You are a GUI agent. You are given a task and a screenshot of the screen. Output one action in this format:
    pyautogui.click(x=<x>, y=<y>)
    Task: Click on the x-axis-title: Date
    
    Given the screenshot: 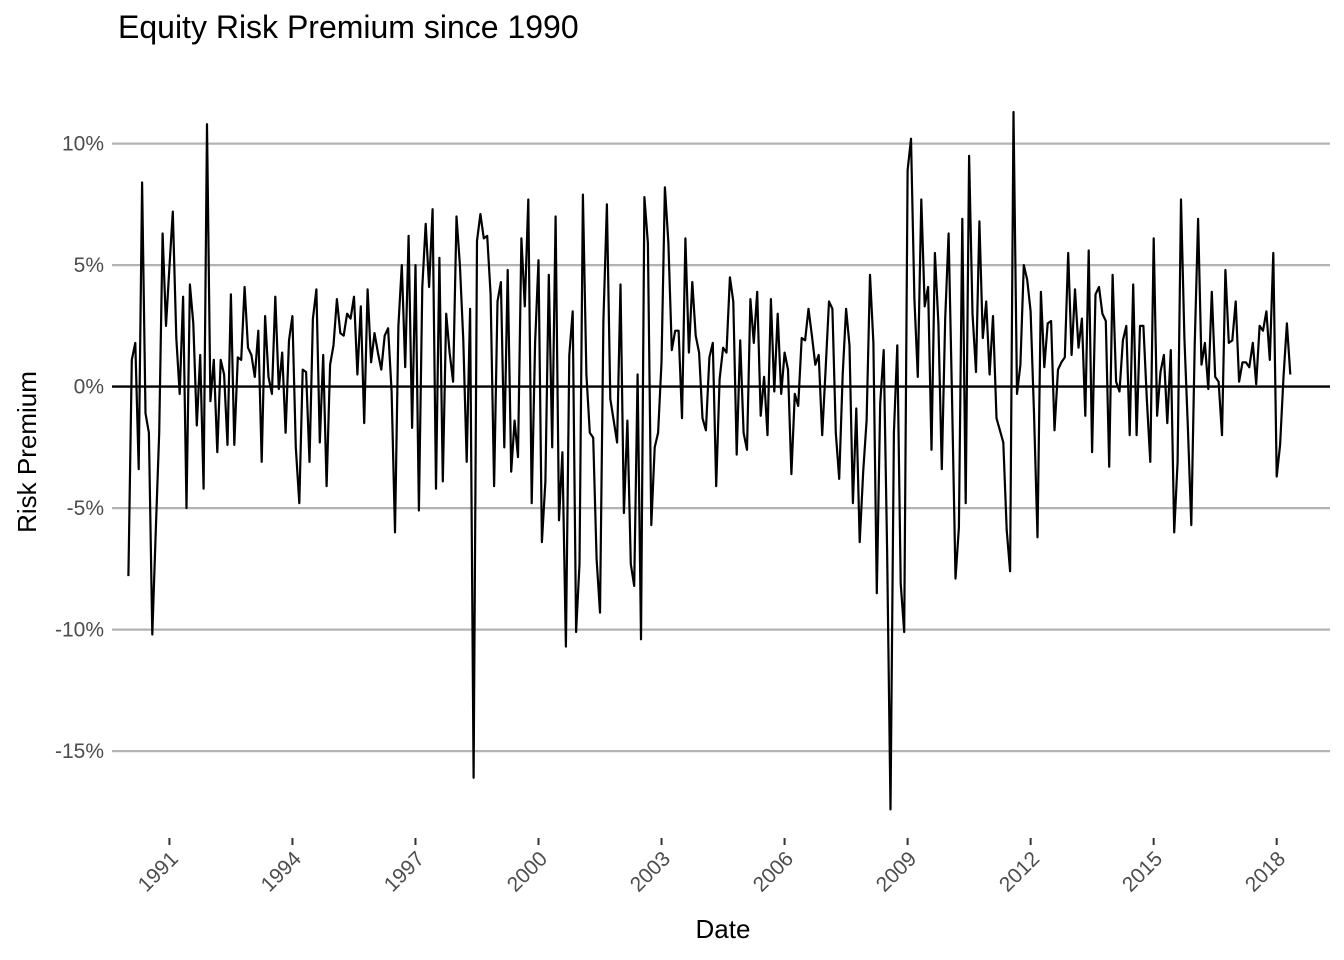 What is the action you would take?
    pyautogui.click(x=723, y=929)
    